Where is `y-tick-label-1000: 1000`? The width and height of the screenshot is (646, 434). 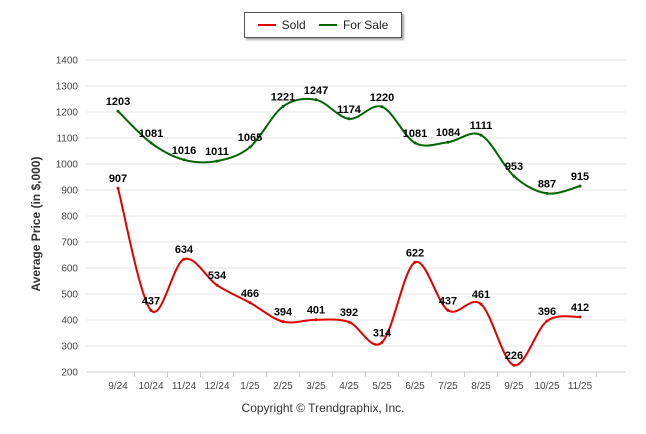
y-tick-label-1000: 1000 is located at coordinates (67, 165).